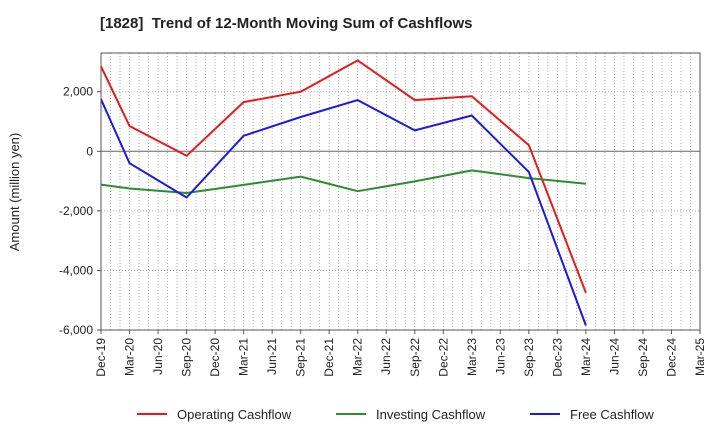 The width and height of the screenshot is (720, 440). What do you see at coordinates (443, 357) in the screenshot?
I see `x-tick-label: Dec-22` at bounding box center [443, 357].